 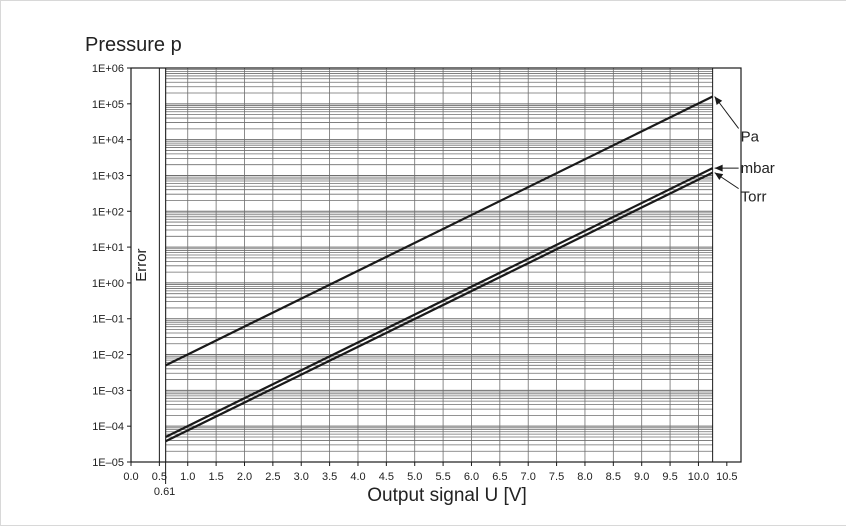 I want to click on x-tick-label: 0.0, so click(x=130, y=477).